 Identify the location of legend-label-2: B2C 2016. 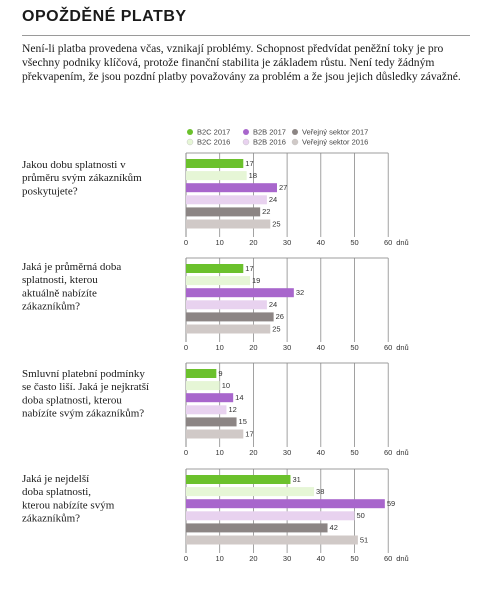
(213, 142).